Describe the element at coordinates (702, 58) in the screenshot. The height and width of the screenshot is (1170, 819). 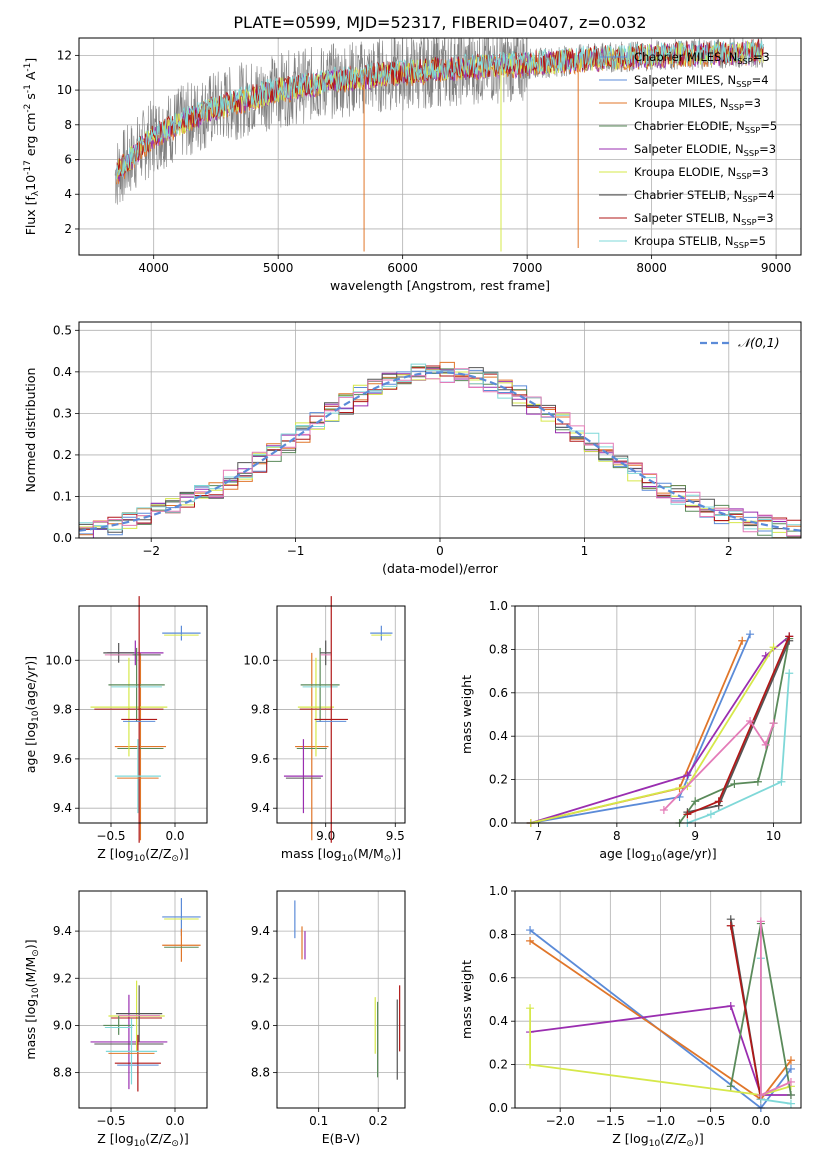
I see `legend-entry: Chabrier MILES, NSSP​=3` at that location.